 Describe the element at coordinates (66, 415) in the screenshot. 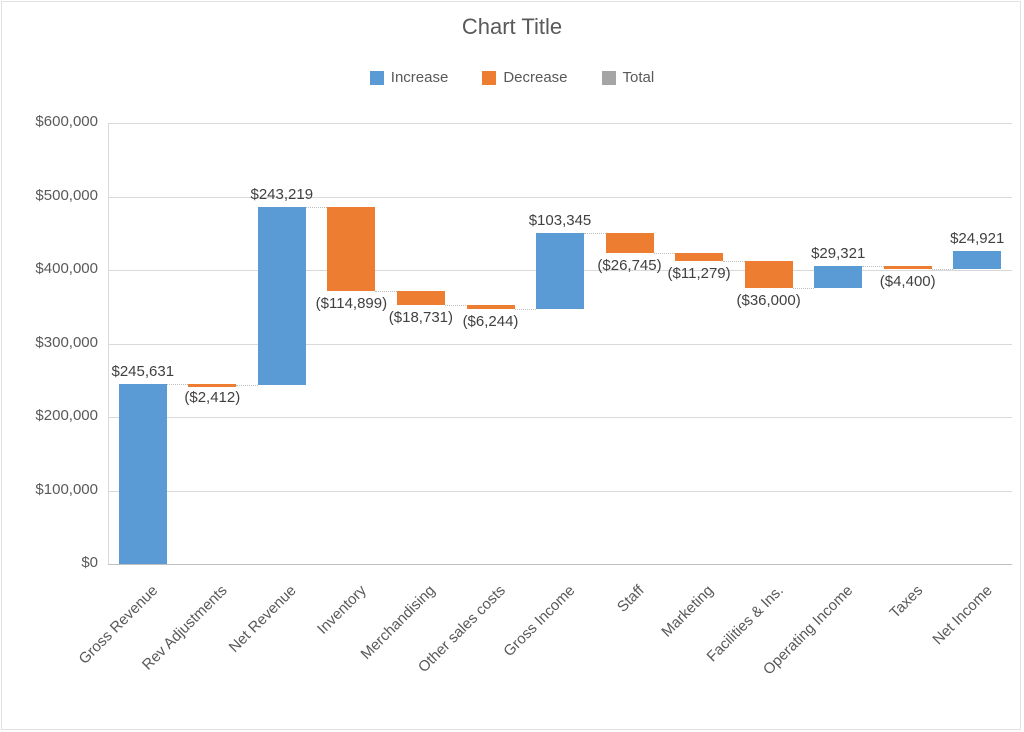

I see `y-axis-tick-label: $200,000` at that location.